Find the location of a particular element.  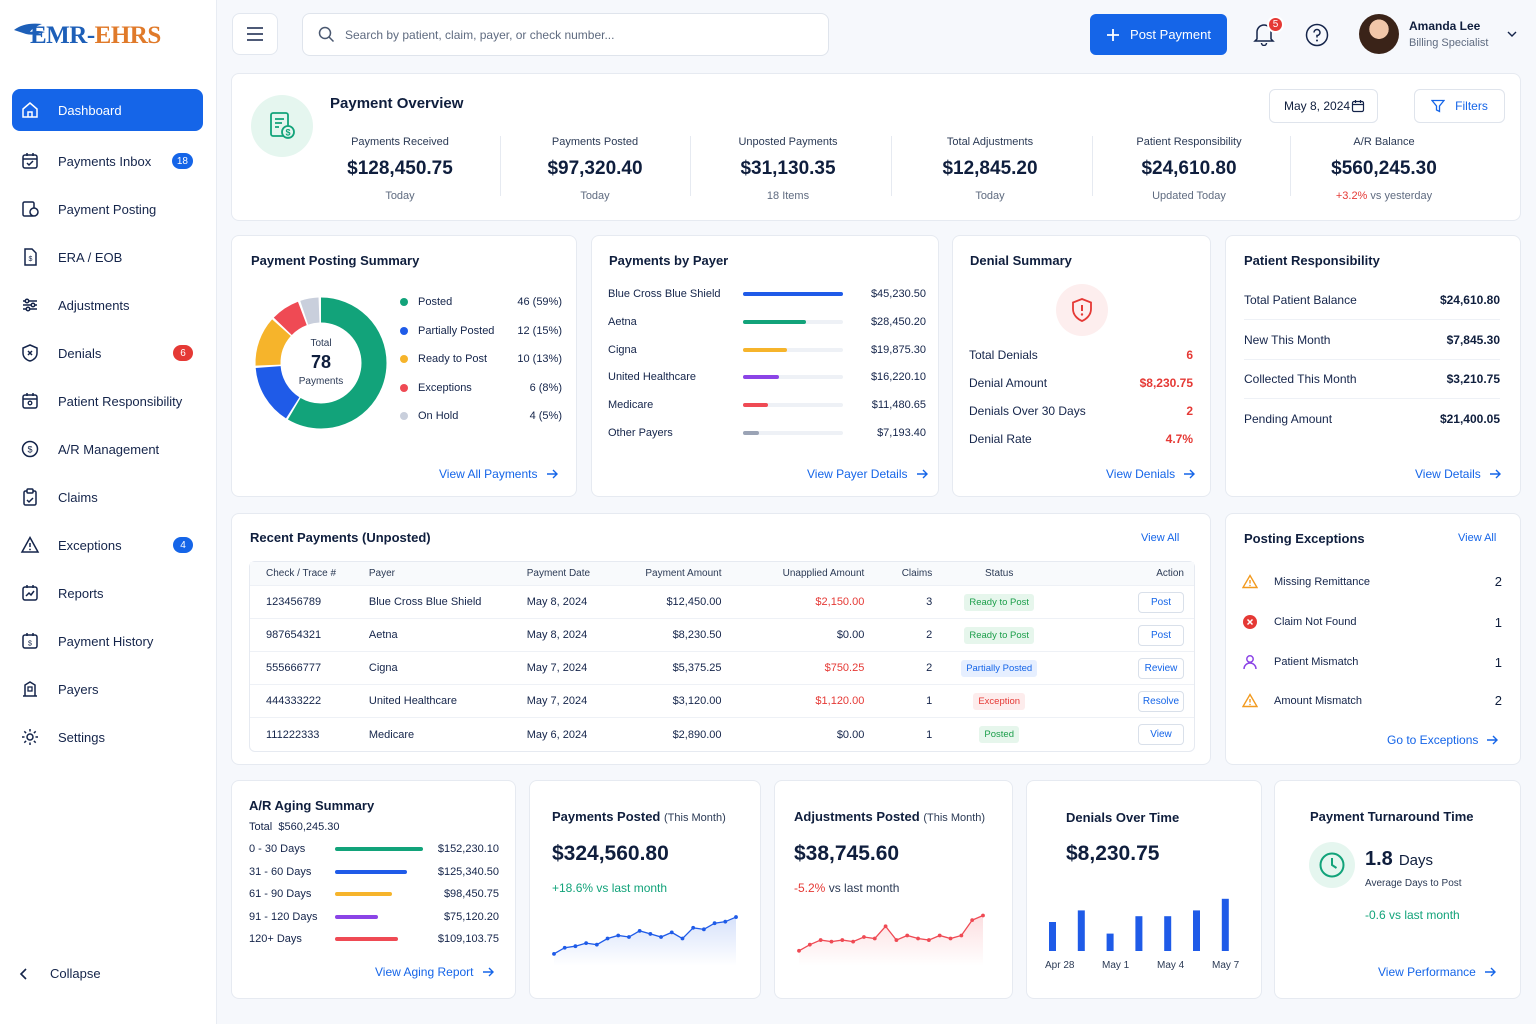

legend-value: 10 (13%) is located at coordinates (539, 359).